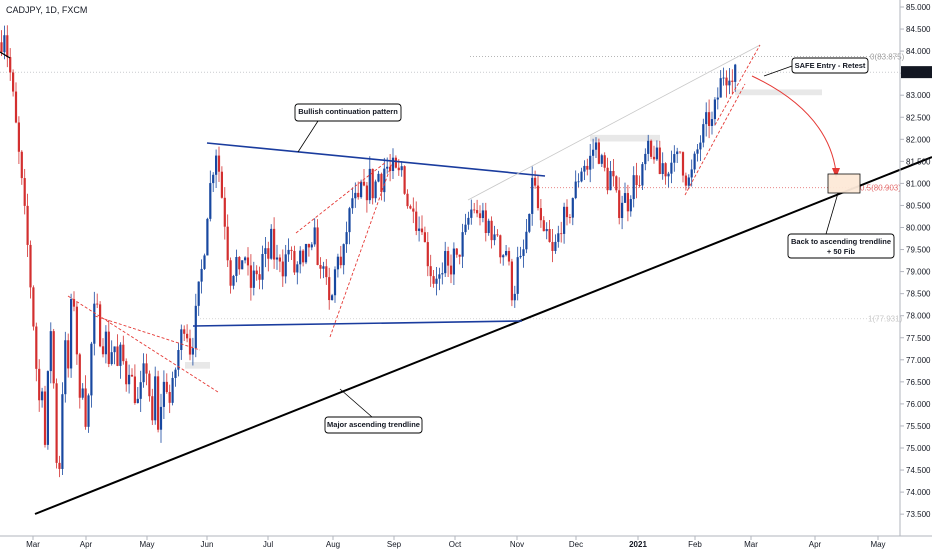 The image size is (932, 550). What do you see at coordinates (830, 65) in the screenshot?
I see `callout-text: SAFE Entry - Retest` at bounding box center [830, 65].